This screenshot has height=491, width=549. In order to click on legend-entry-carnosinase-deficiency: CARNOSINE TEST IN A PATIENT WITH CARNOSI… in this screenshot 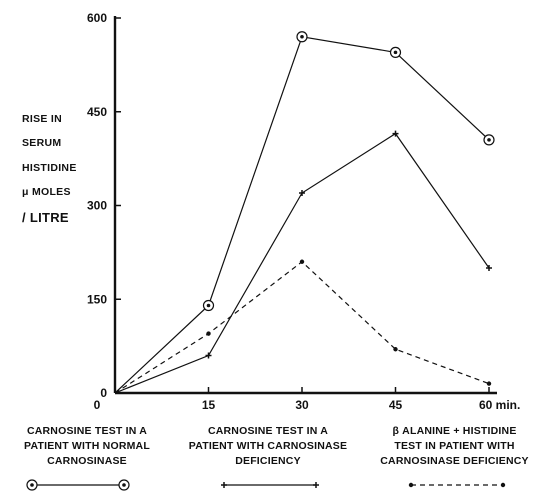, I will do `click(268, 446)`.